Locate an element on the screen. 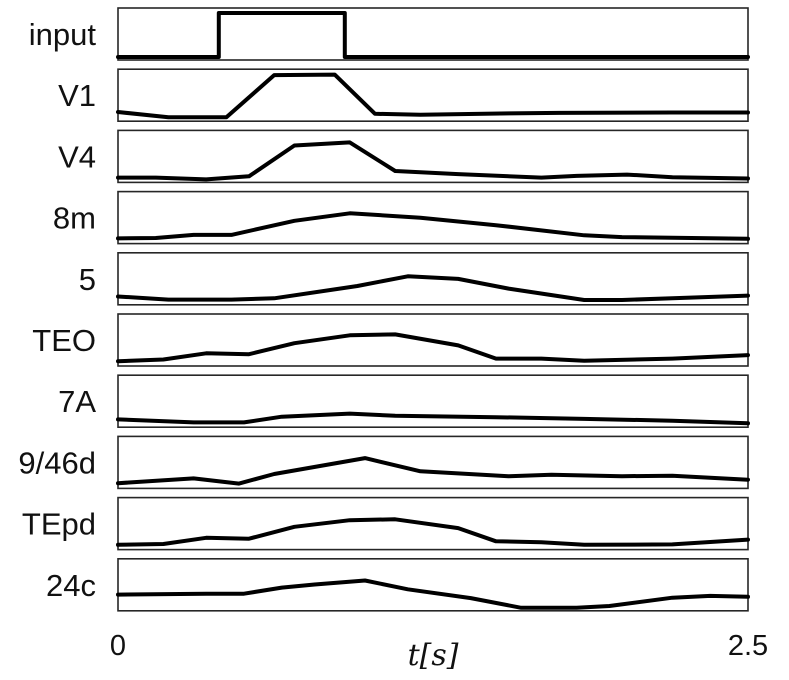 The width and height of the screenshot is (789, 680). panel-2: V1 is located at coordinates (404, 95).